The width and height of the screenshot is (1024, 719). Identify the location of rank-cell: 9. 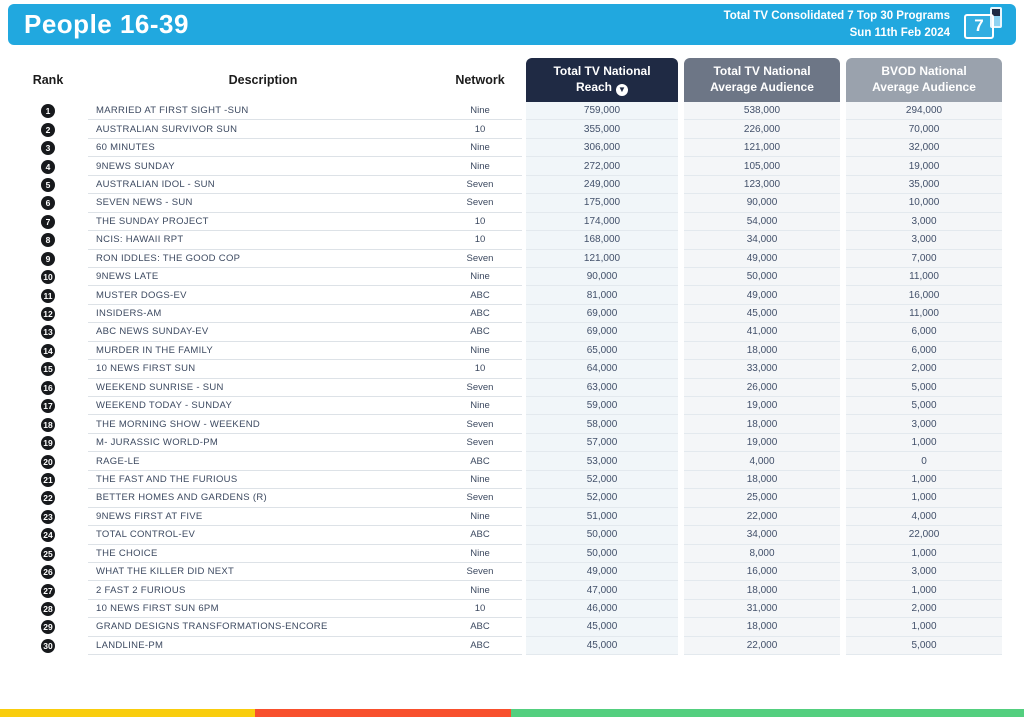
(48, 259).